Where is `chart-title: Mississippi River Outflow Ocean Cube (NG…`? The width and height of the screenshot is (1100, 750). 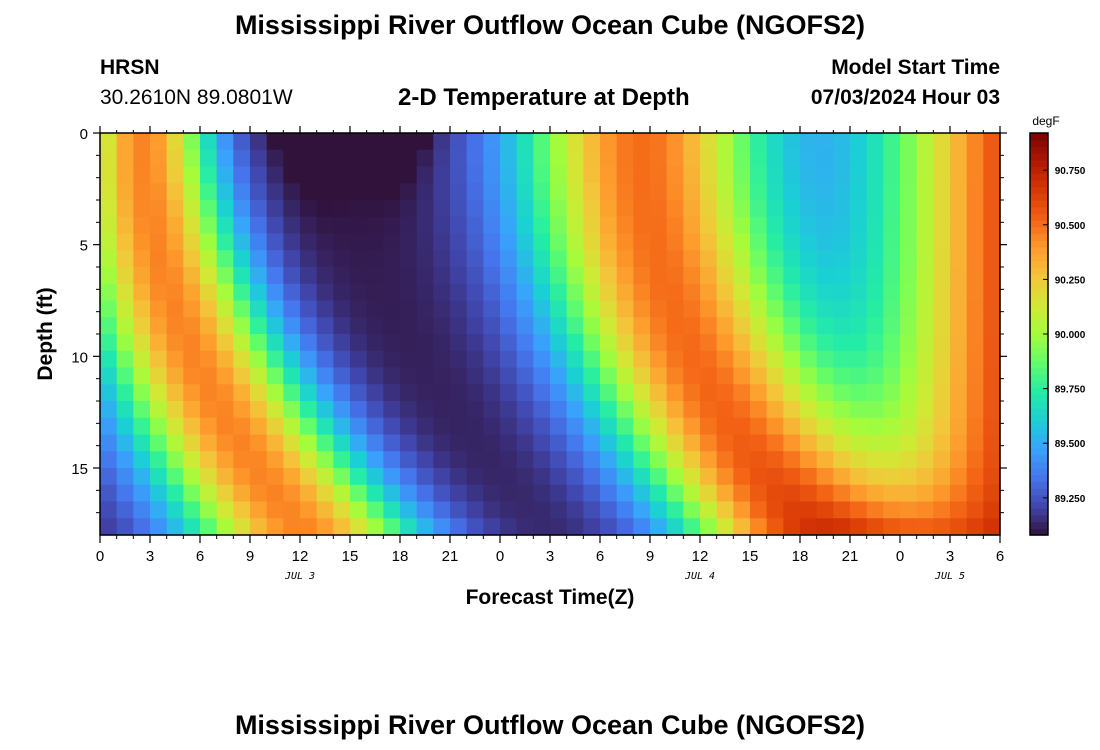 chart-title: Mississippi River Outflow Ocean Cube (NG… is located at coordinates (550, 25).